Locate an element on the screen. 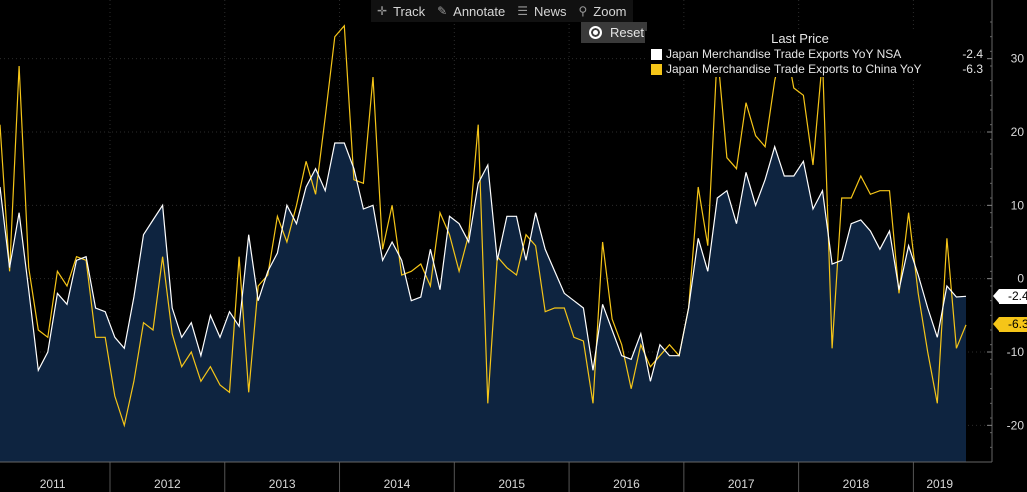 The width and height of the screenshot is (1027, 492). y-tick-label: 10 is located at coordinates (1018, 205).